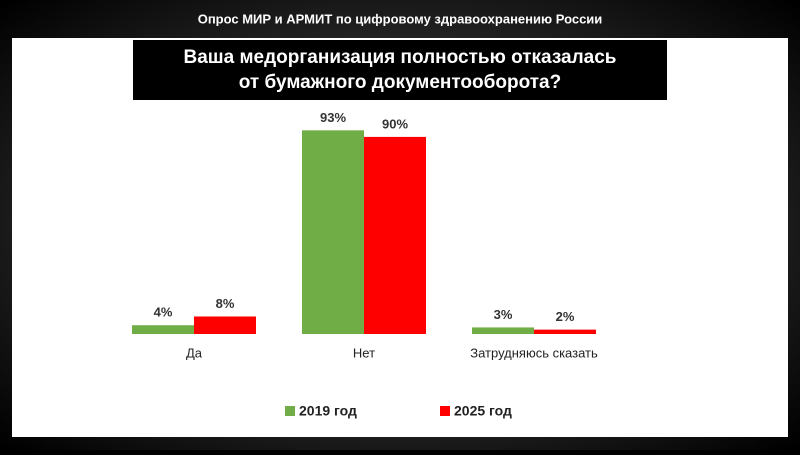 The width and height of the screenshot is (800, 455). What do you see at coordinates (163, 312) in the screenshot?
I see `data-label: 4%` at bounding box center [163, 312].